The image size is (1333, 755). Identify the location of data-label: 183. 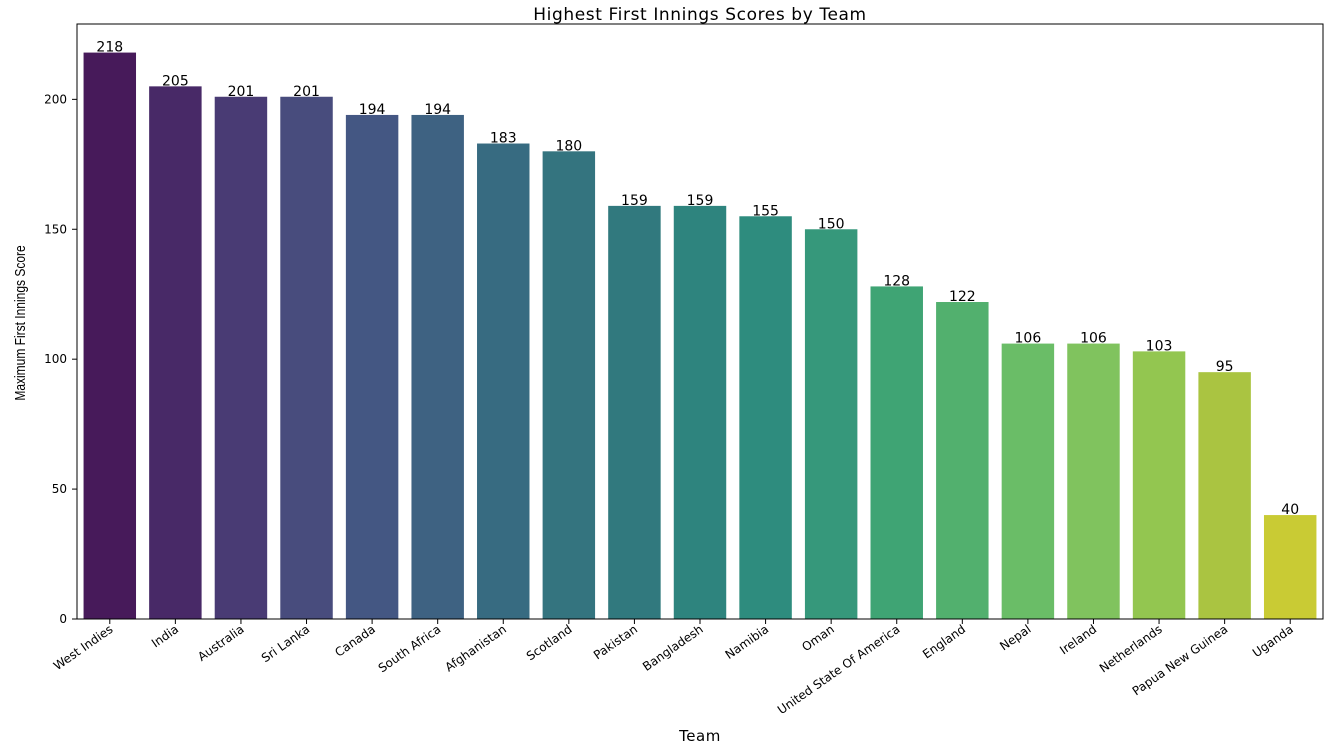
(503, 139).